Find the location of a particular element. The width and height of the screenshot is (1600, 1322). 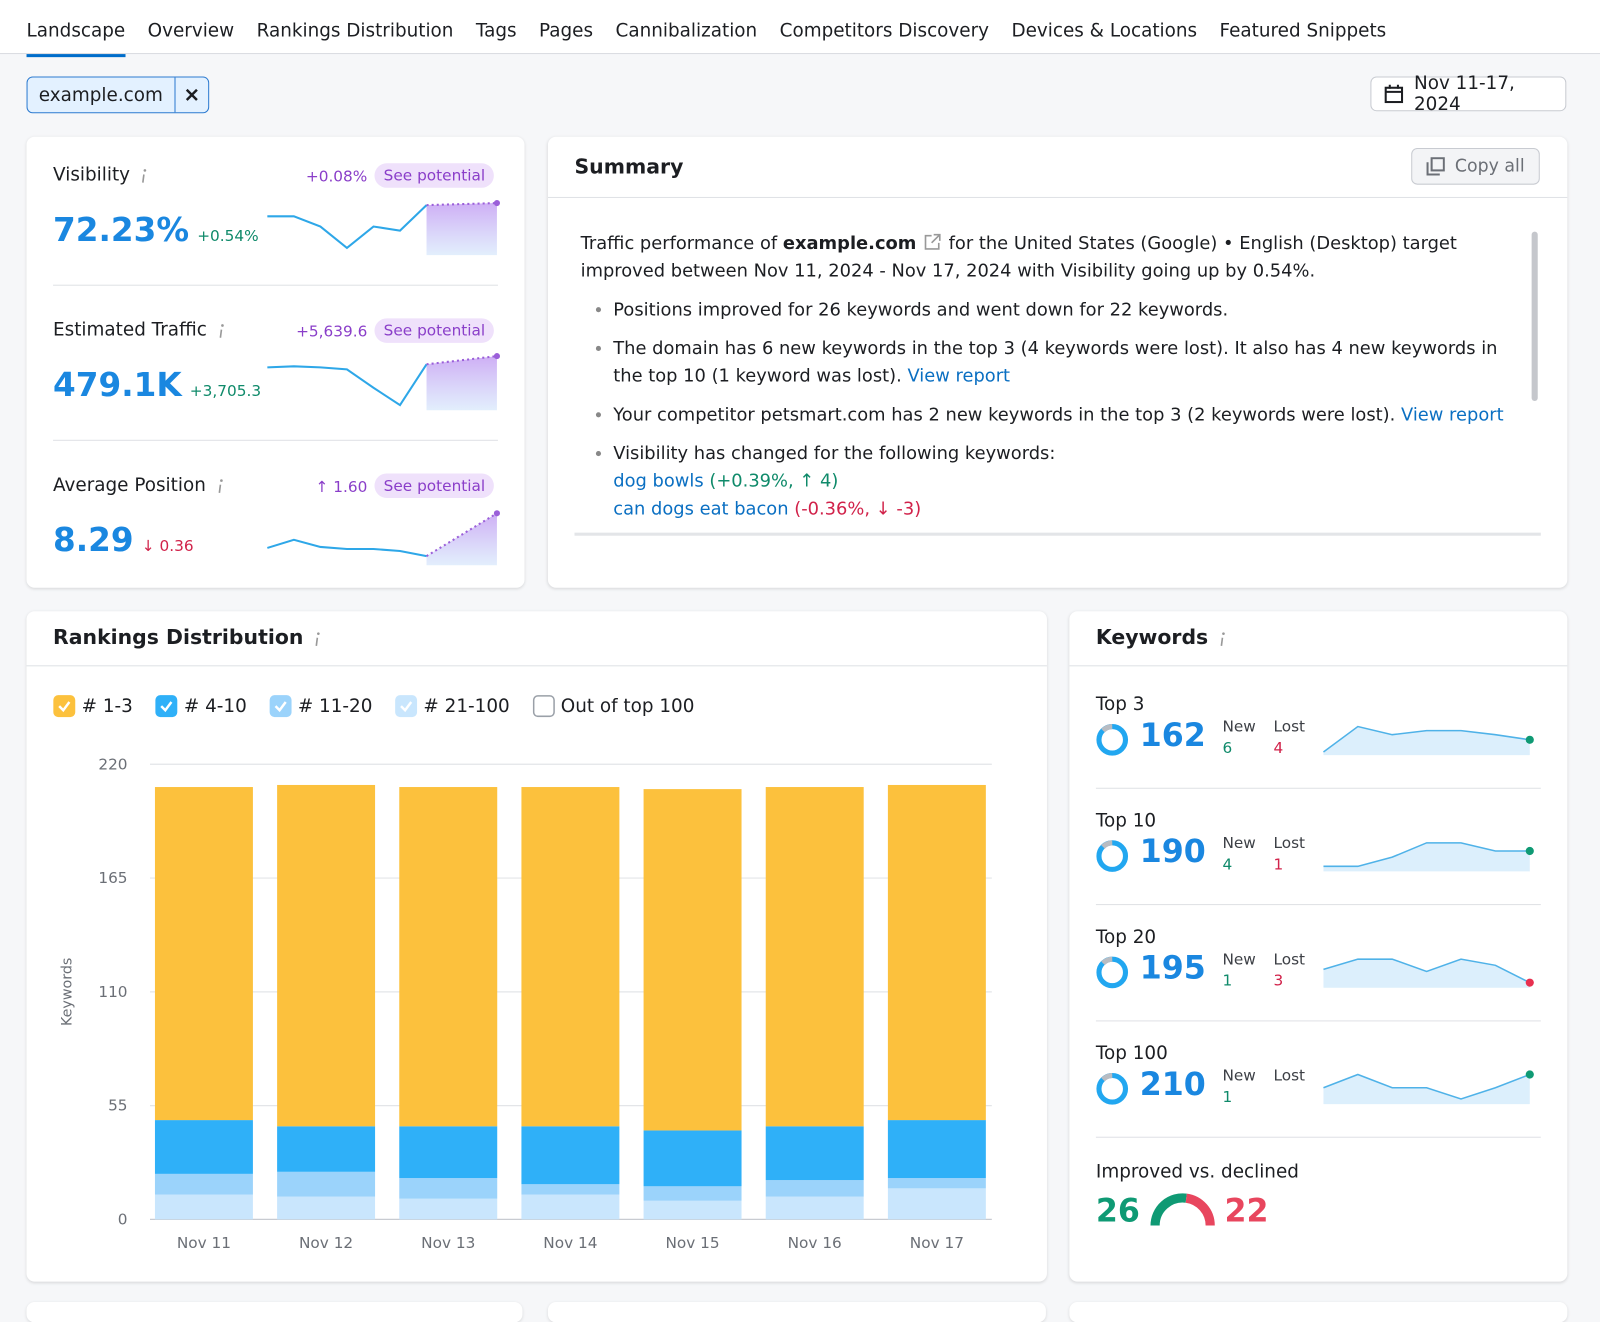

legend-item: # 4-10 is located at coordinates (201, 706).